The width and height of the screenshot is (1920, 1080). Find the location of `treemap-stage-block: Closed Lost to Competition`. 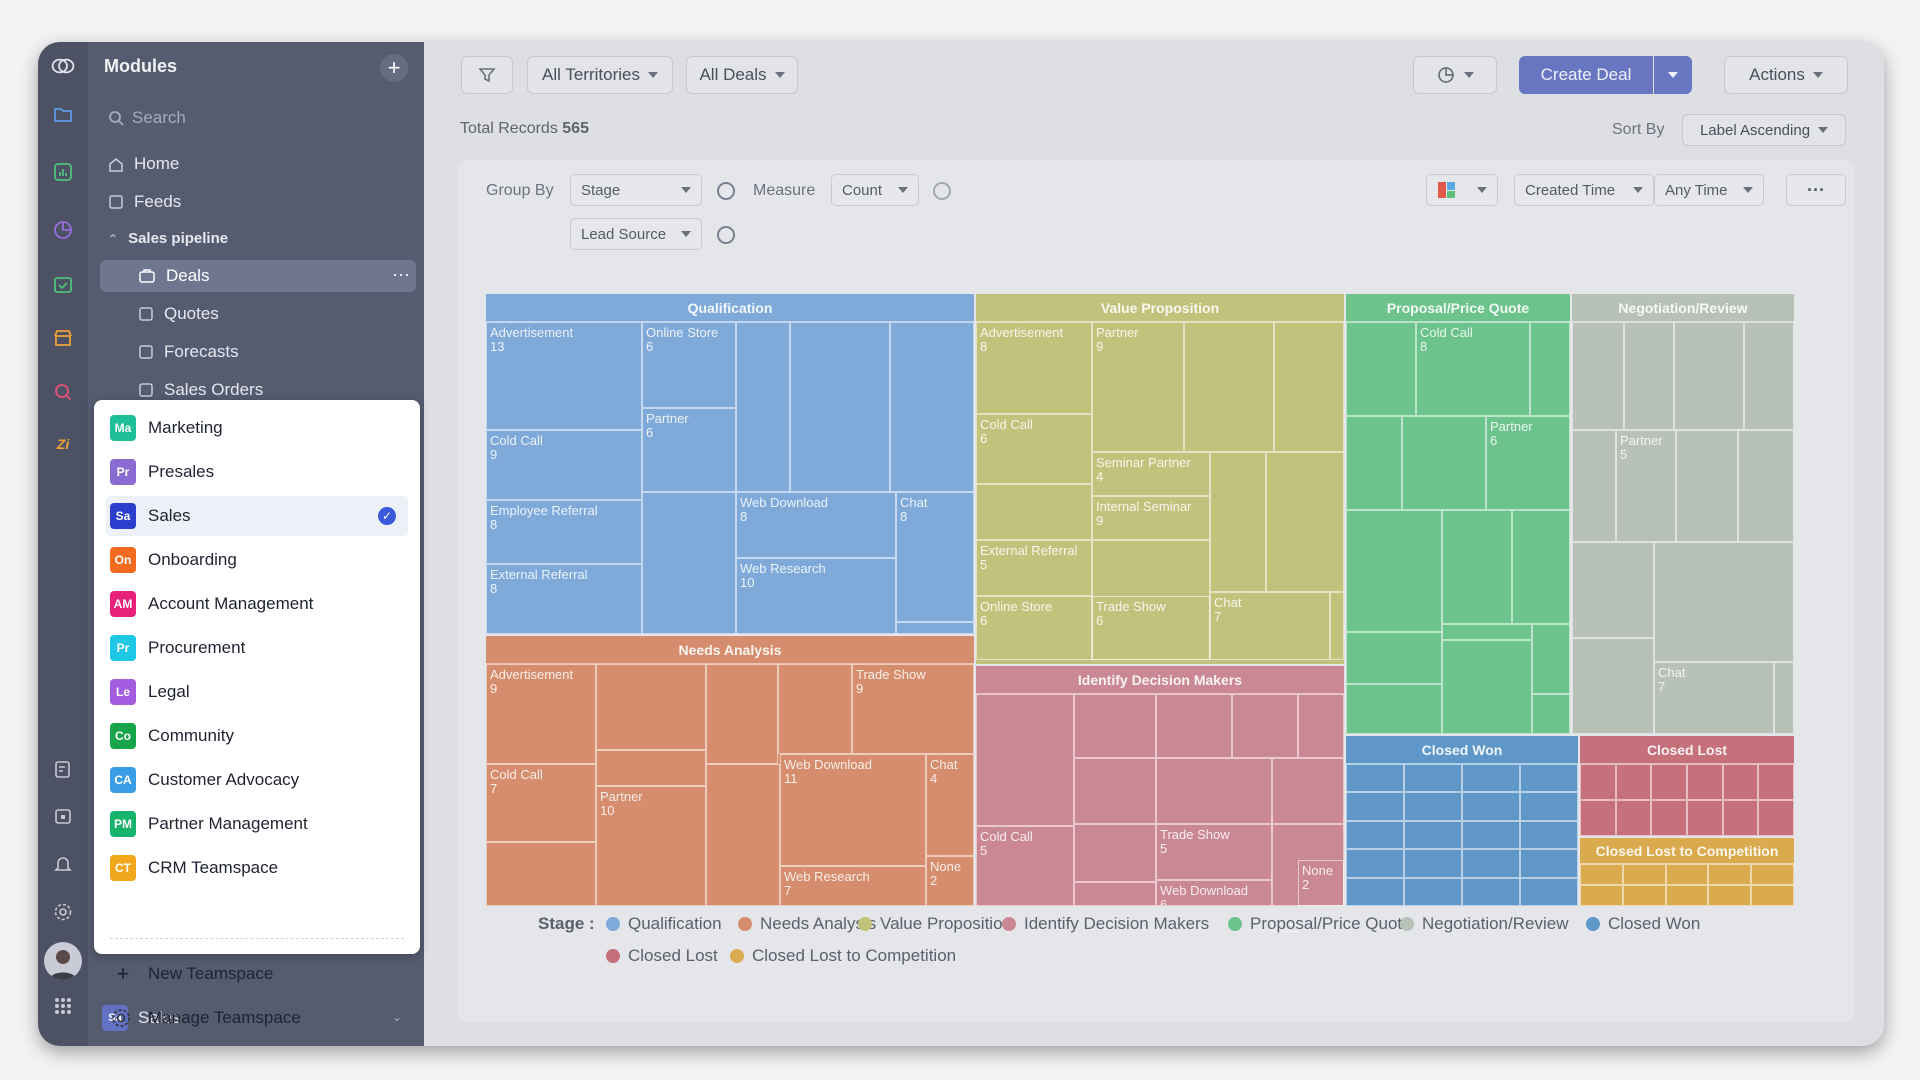

treemap-stage-block: Closed Lost to Competition is located at coordinates (1687, 872).